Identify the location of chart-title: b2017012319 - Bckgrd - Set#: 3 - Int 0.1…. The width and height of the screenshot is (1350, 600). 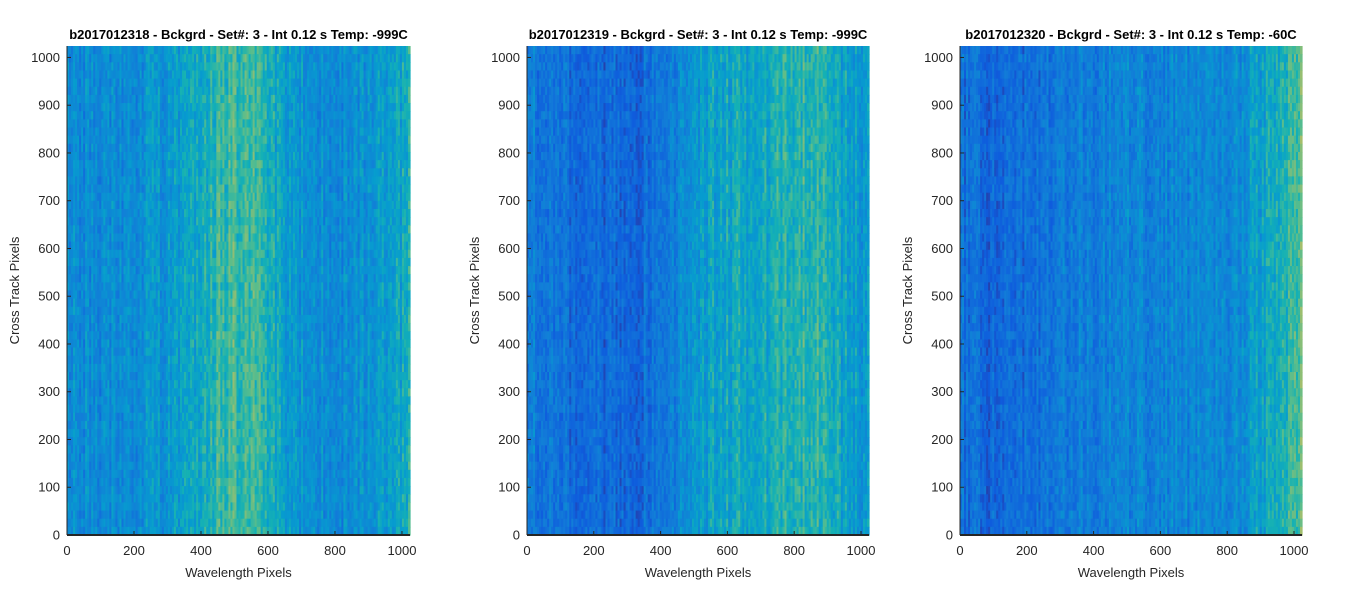
(698, 34).